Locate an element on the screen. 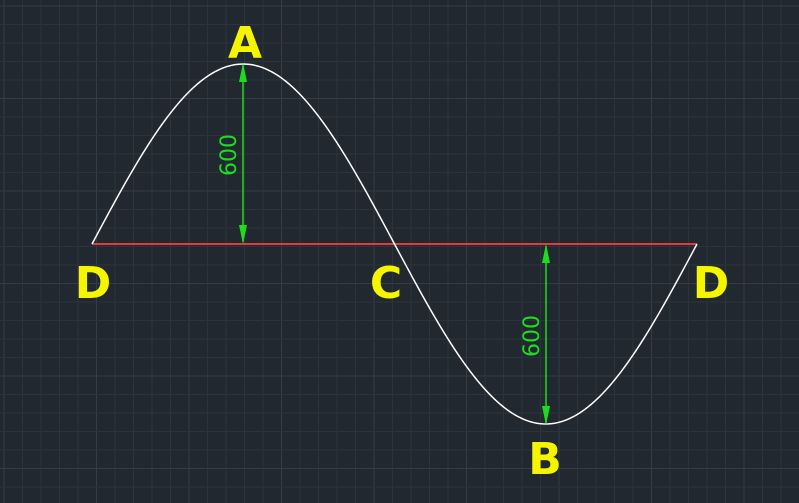  dimension-peak: 600 is located at coordinates (232, 153).